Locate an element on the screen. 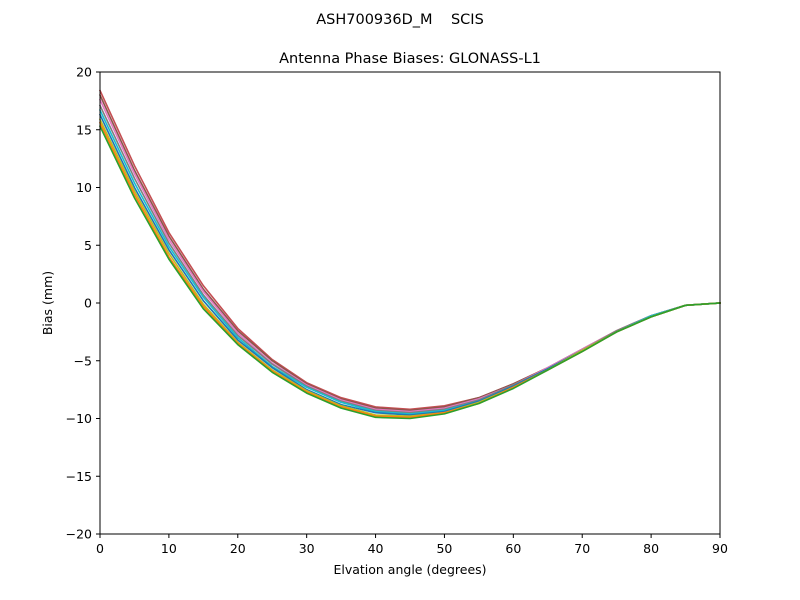 The height and width of the screenshot is (600, 800). x-tick-label: 60 is located at coordinates (513, 548).